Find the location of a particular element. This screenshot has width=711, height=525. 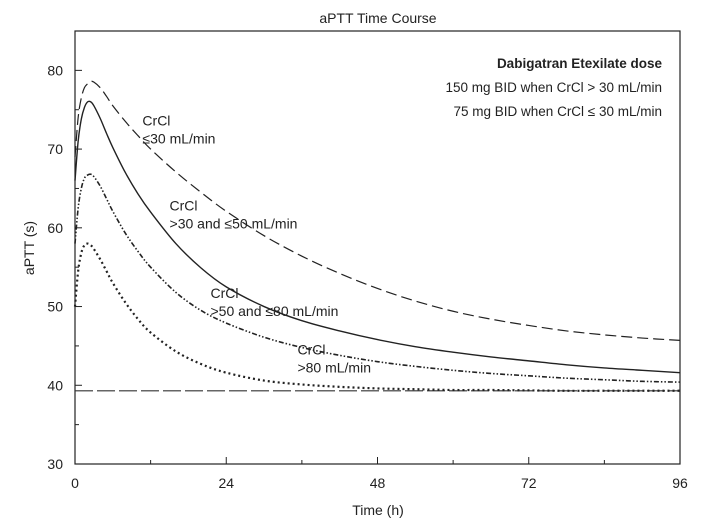

y-tick-label: 70 is located at coordinates (55, 149).